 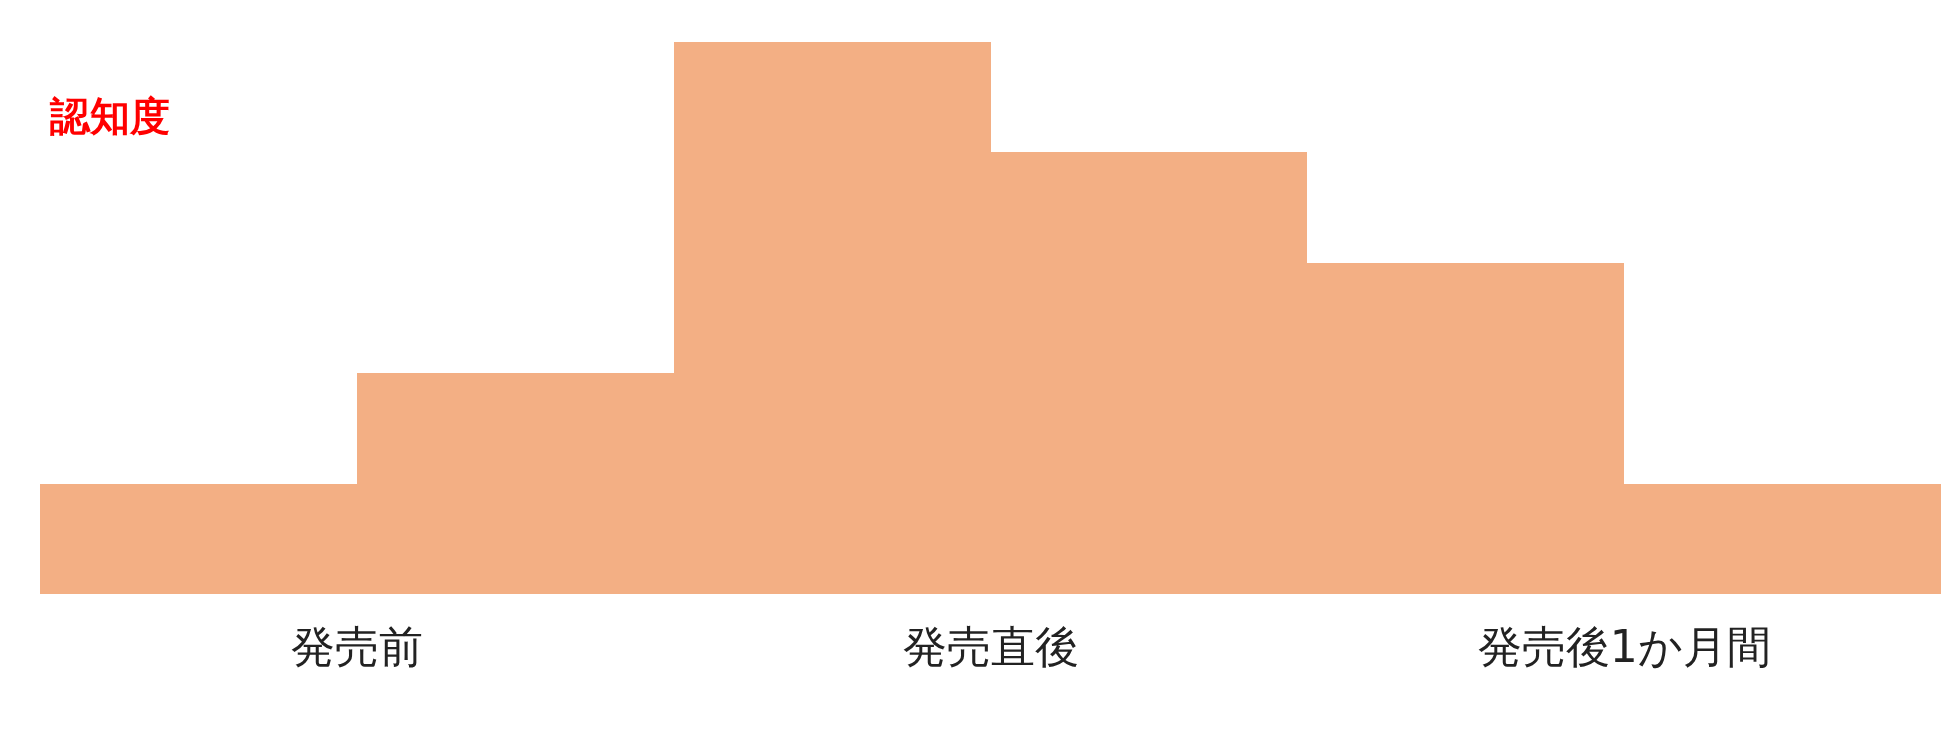 I want to click on x-tick-label: 発売後1か月間, so click(x=1624, y=646).